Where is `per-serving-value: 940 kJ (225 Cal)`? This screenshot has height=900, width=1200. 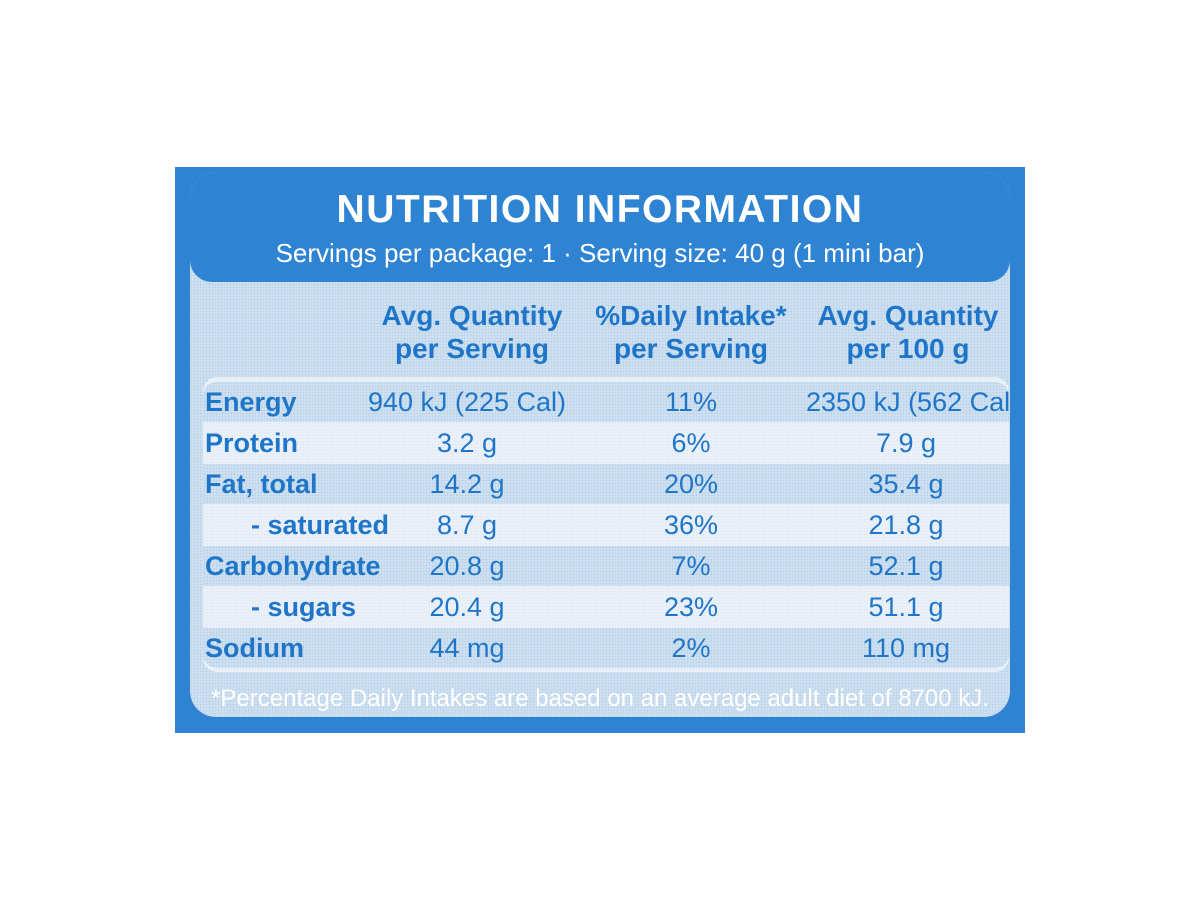
per-serving-value: 940 kJ (225 Cal) is located at coordinates (467, 402).